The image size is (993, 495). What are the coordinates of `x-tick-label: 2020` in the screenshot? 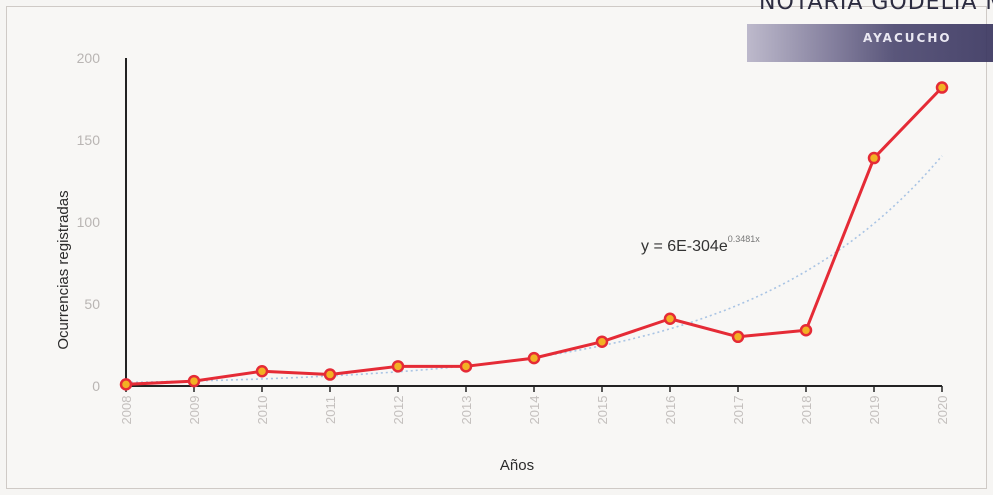 It's located at (942, 410).